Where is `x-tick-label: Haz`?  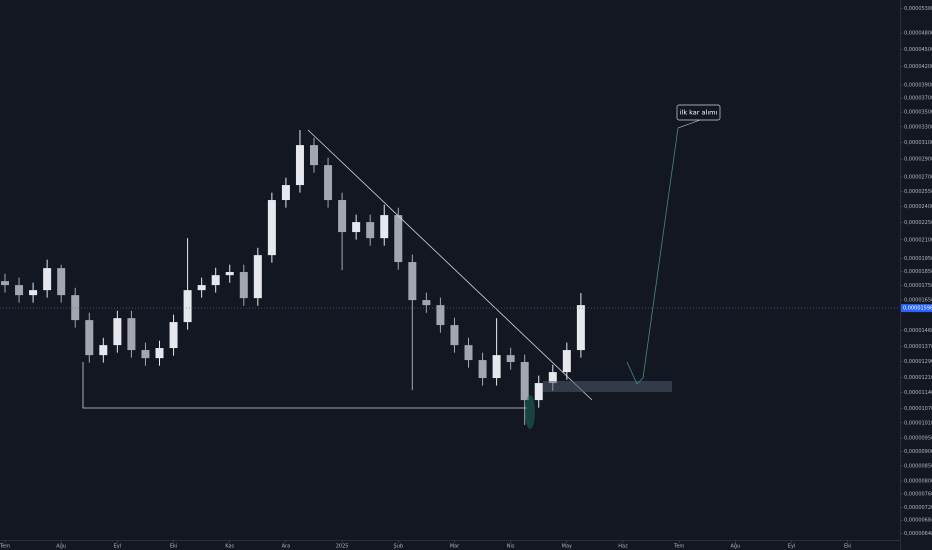
x-tick-label: Haz is located at coordinates (623, 547).